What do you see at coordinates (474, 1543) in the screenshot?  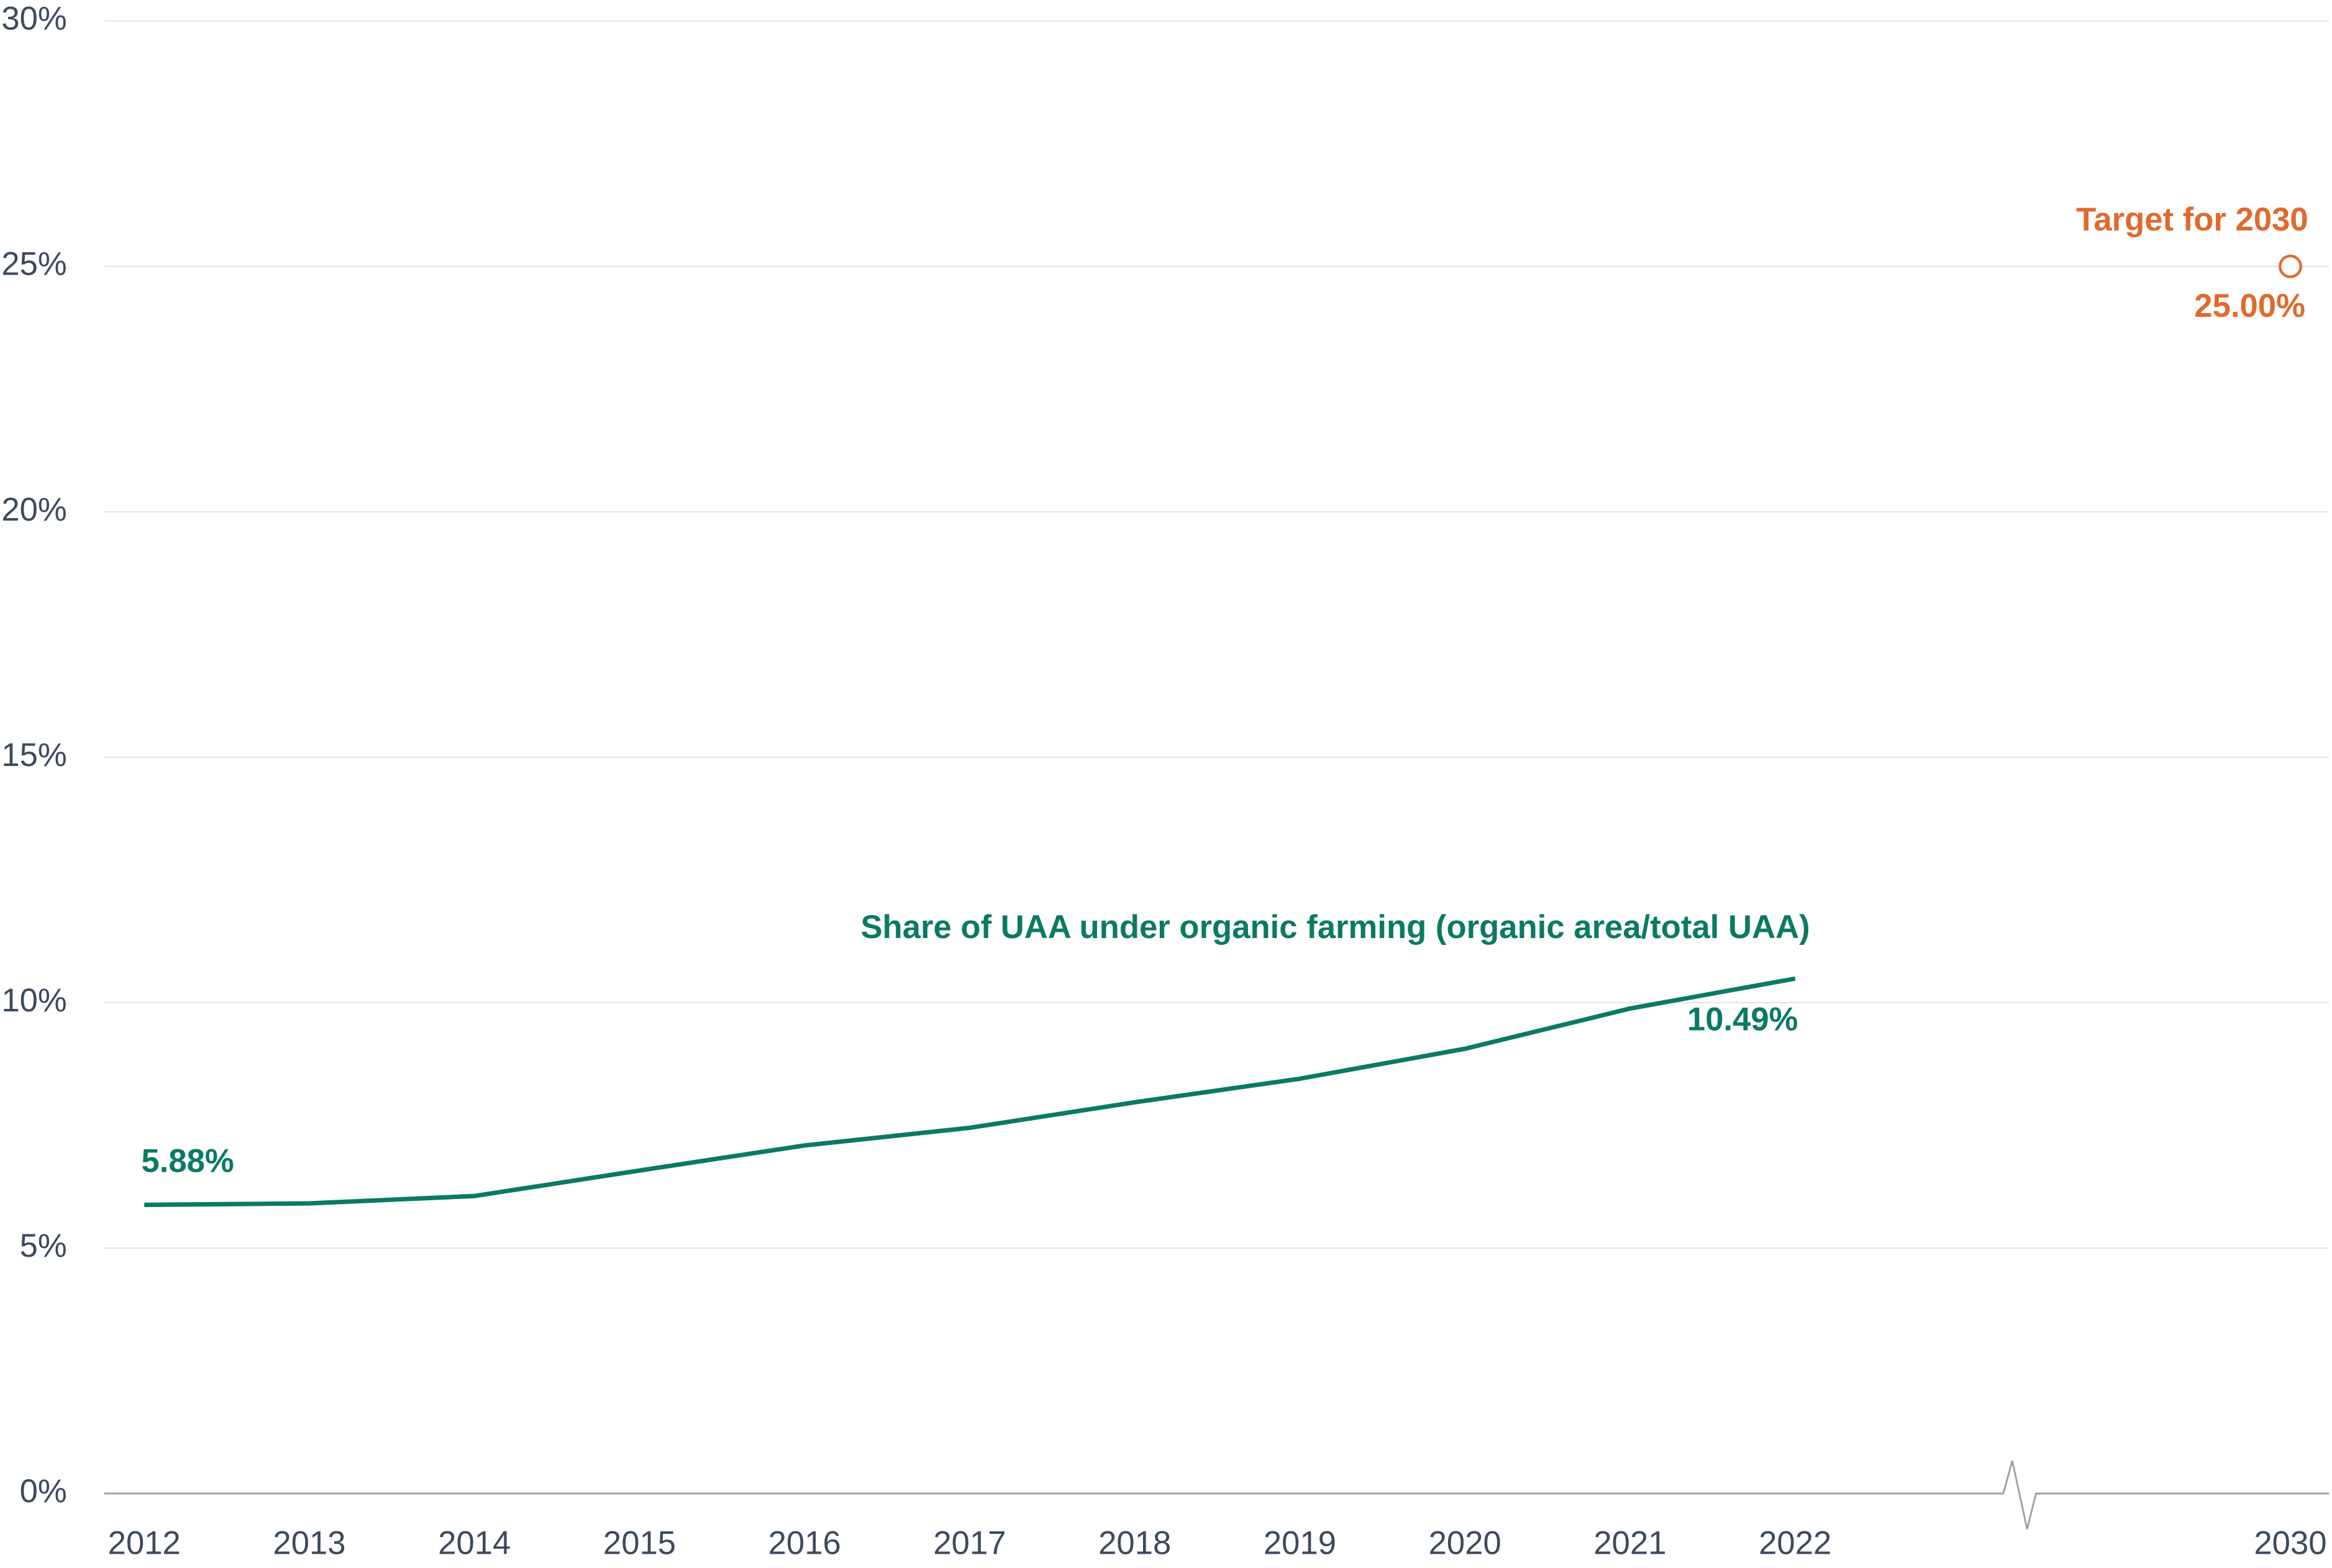 I see `x-tick-label: 2014` at bounding box center [474, 1543].